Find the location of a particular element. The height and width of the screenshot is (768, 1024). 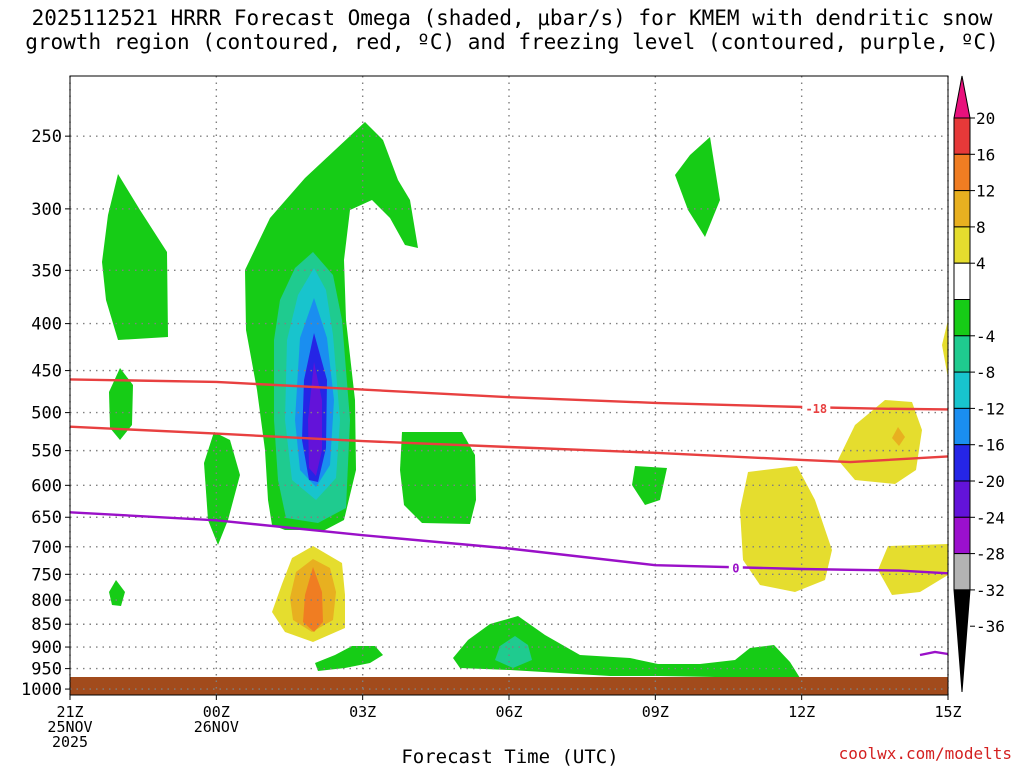

y-tick-label: 650 is located at coordinates (46, 518).